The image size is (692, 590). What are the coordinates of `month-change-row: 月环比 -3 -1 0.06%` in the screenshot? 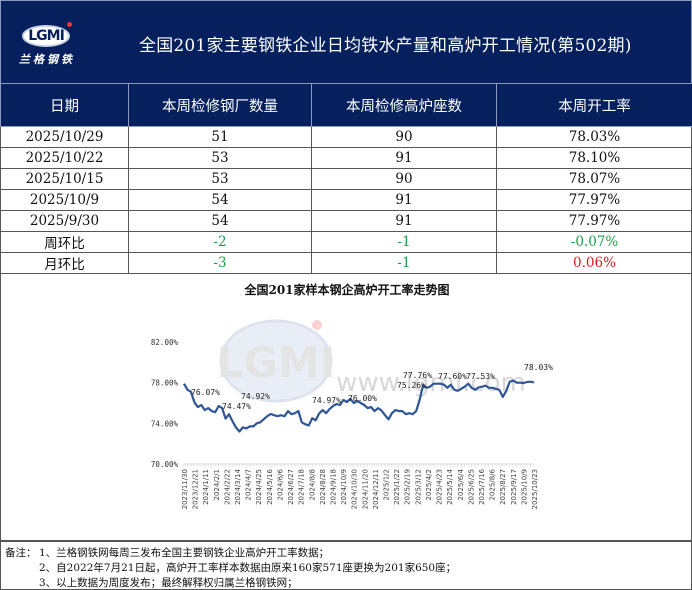 It's located at (346, 263).